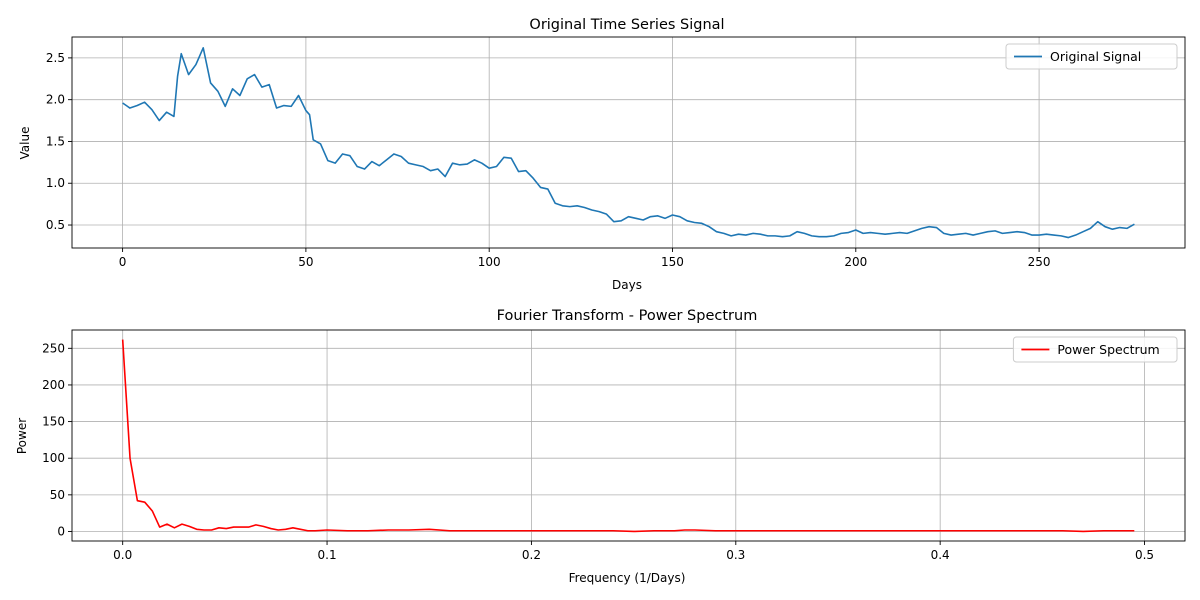 This screenshot has width=1200, height=600. I want to click on power-spectrum-title: Fourier Transform - Power Spectrum, so click(627, 316).